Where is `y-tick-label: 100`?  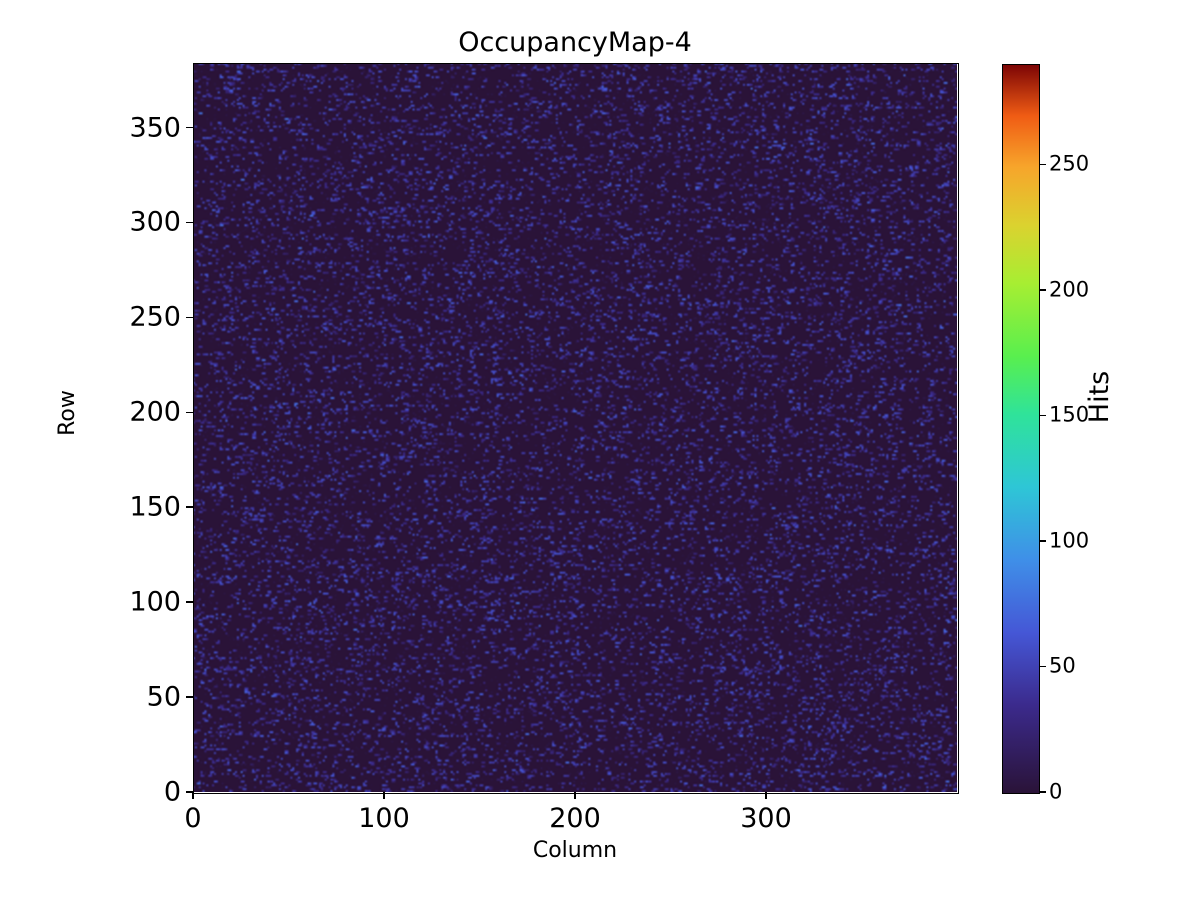
y-tick-label: 100 is located at coordinates (155, 602).